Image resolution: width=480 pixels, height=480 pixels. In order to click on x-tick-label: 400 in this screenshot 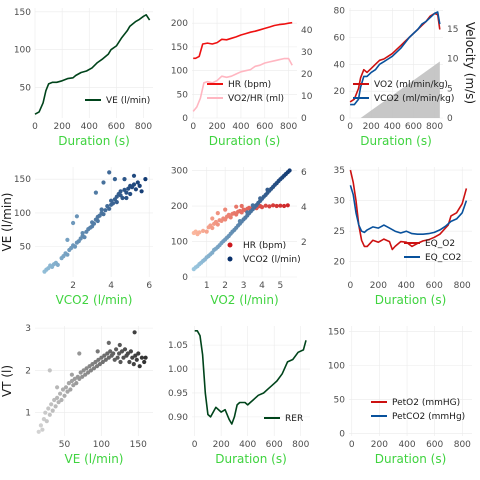, I will do `click(240, 127)`.